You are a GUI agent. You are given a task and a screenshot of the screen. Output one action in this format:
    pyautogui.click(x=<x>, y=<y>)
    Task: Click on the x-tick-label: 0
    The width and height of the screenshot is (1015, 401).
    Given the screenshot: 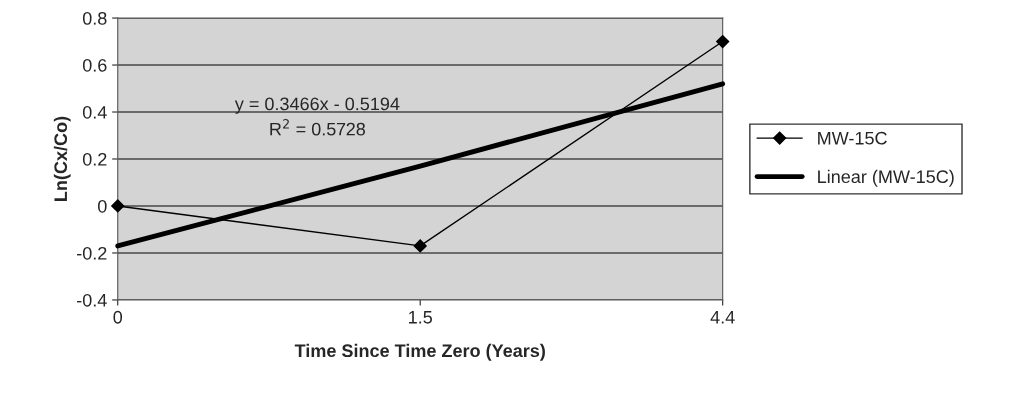 What is the action you would take?
    pyautogui.click(x=118, y=317)
    